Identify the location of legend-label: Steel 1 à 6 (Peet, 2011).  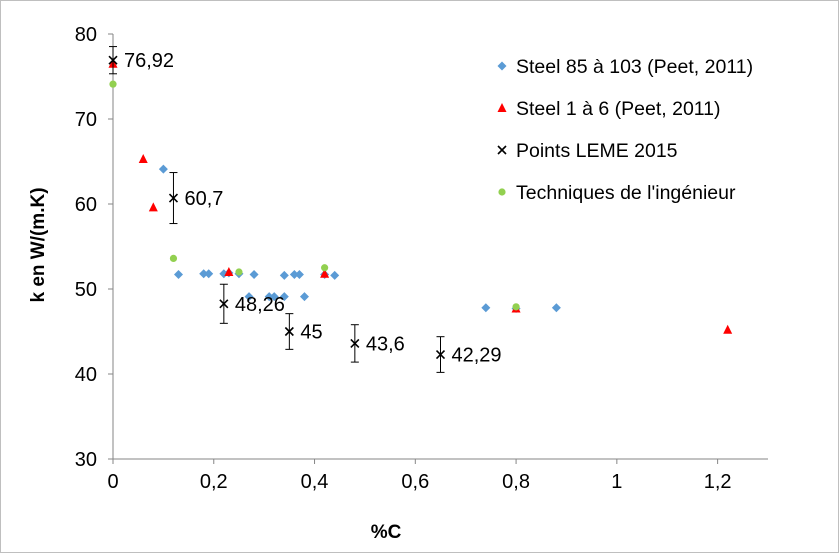
(618, 109).